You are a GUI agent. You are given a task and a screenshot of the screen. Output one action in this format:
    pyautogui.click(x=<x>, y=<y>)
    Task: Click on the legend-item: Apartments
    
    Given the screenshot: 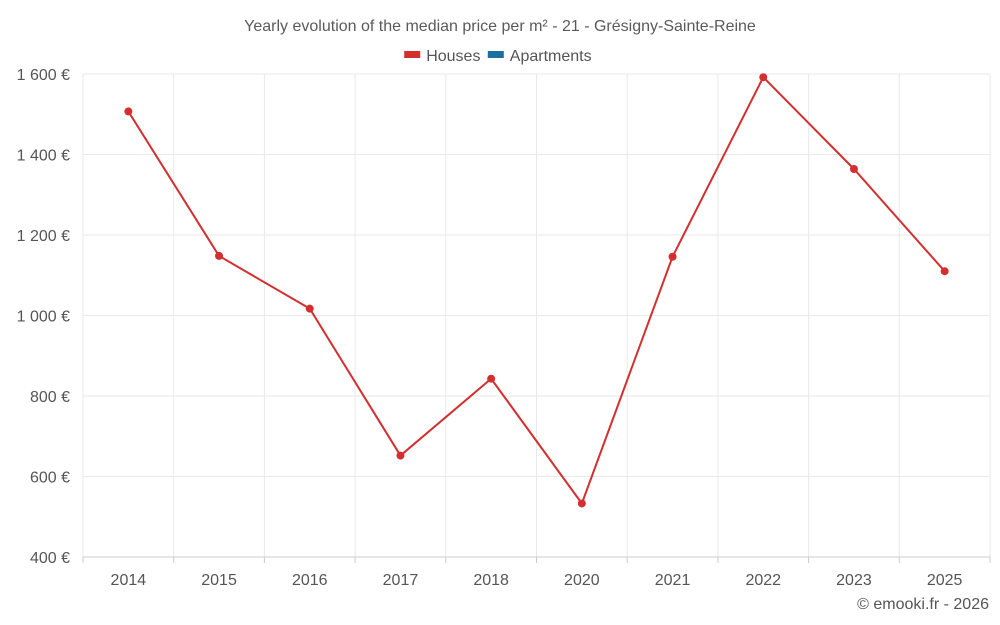 What is the action you would take?
    pyautogui.click(x=539, y=56)
    